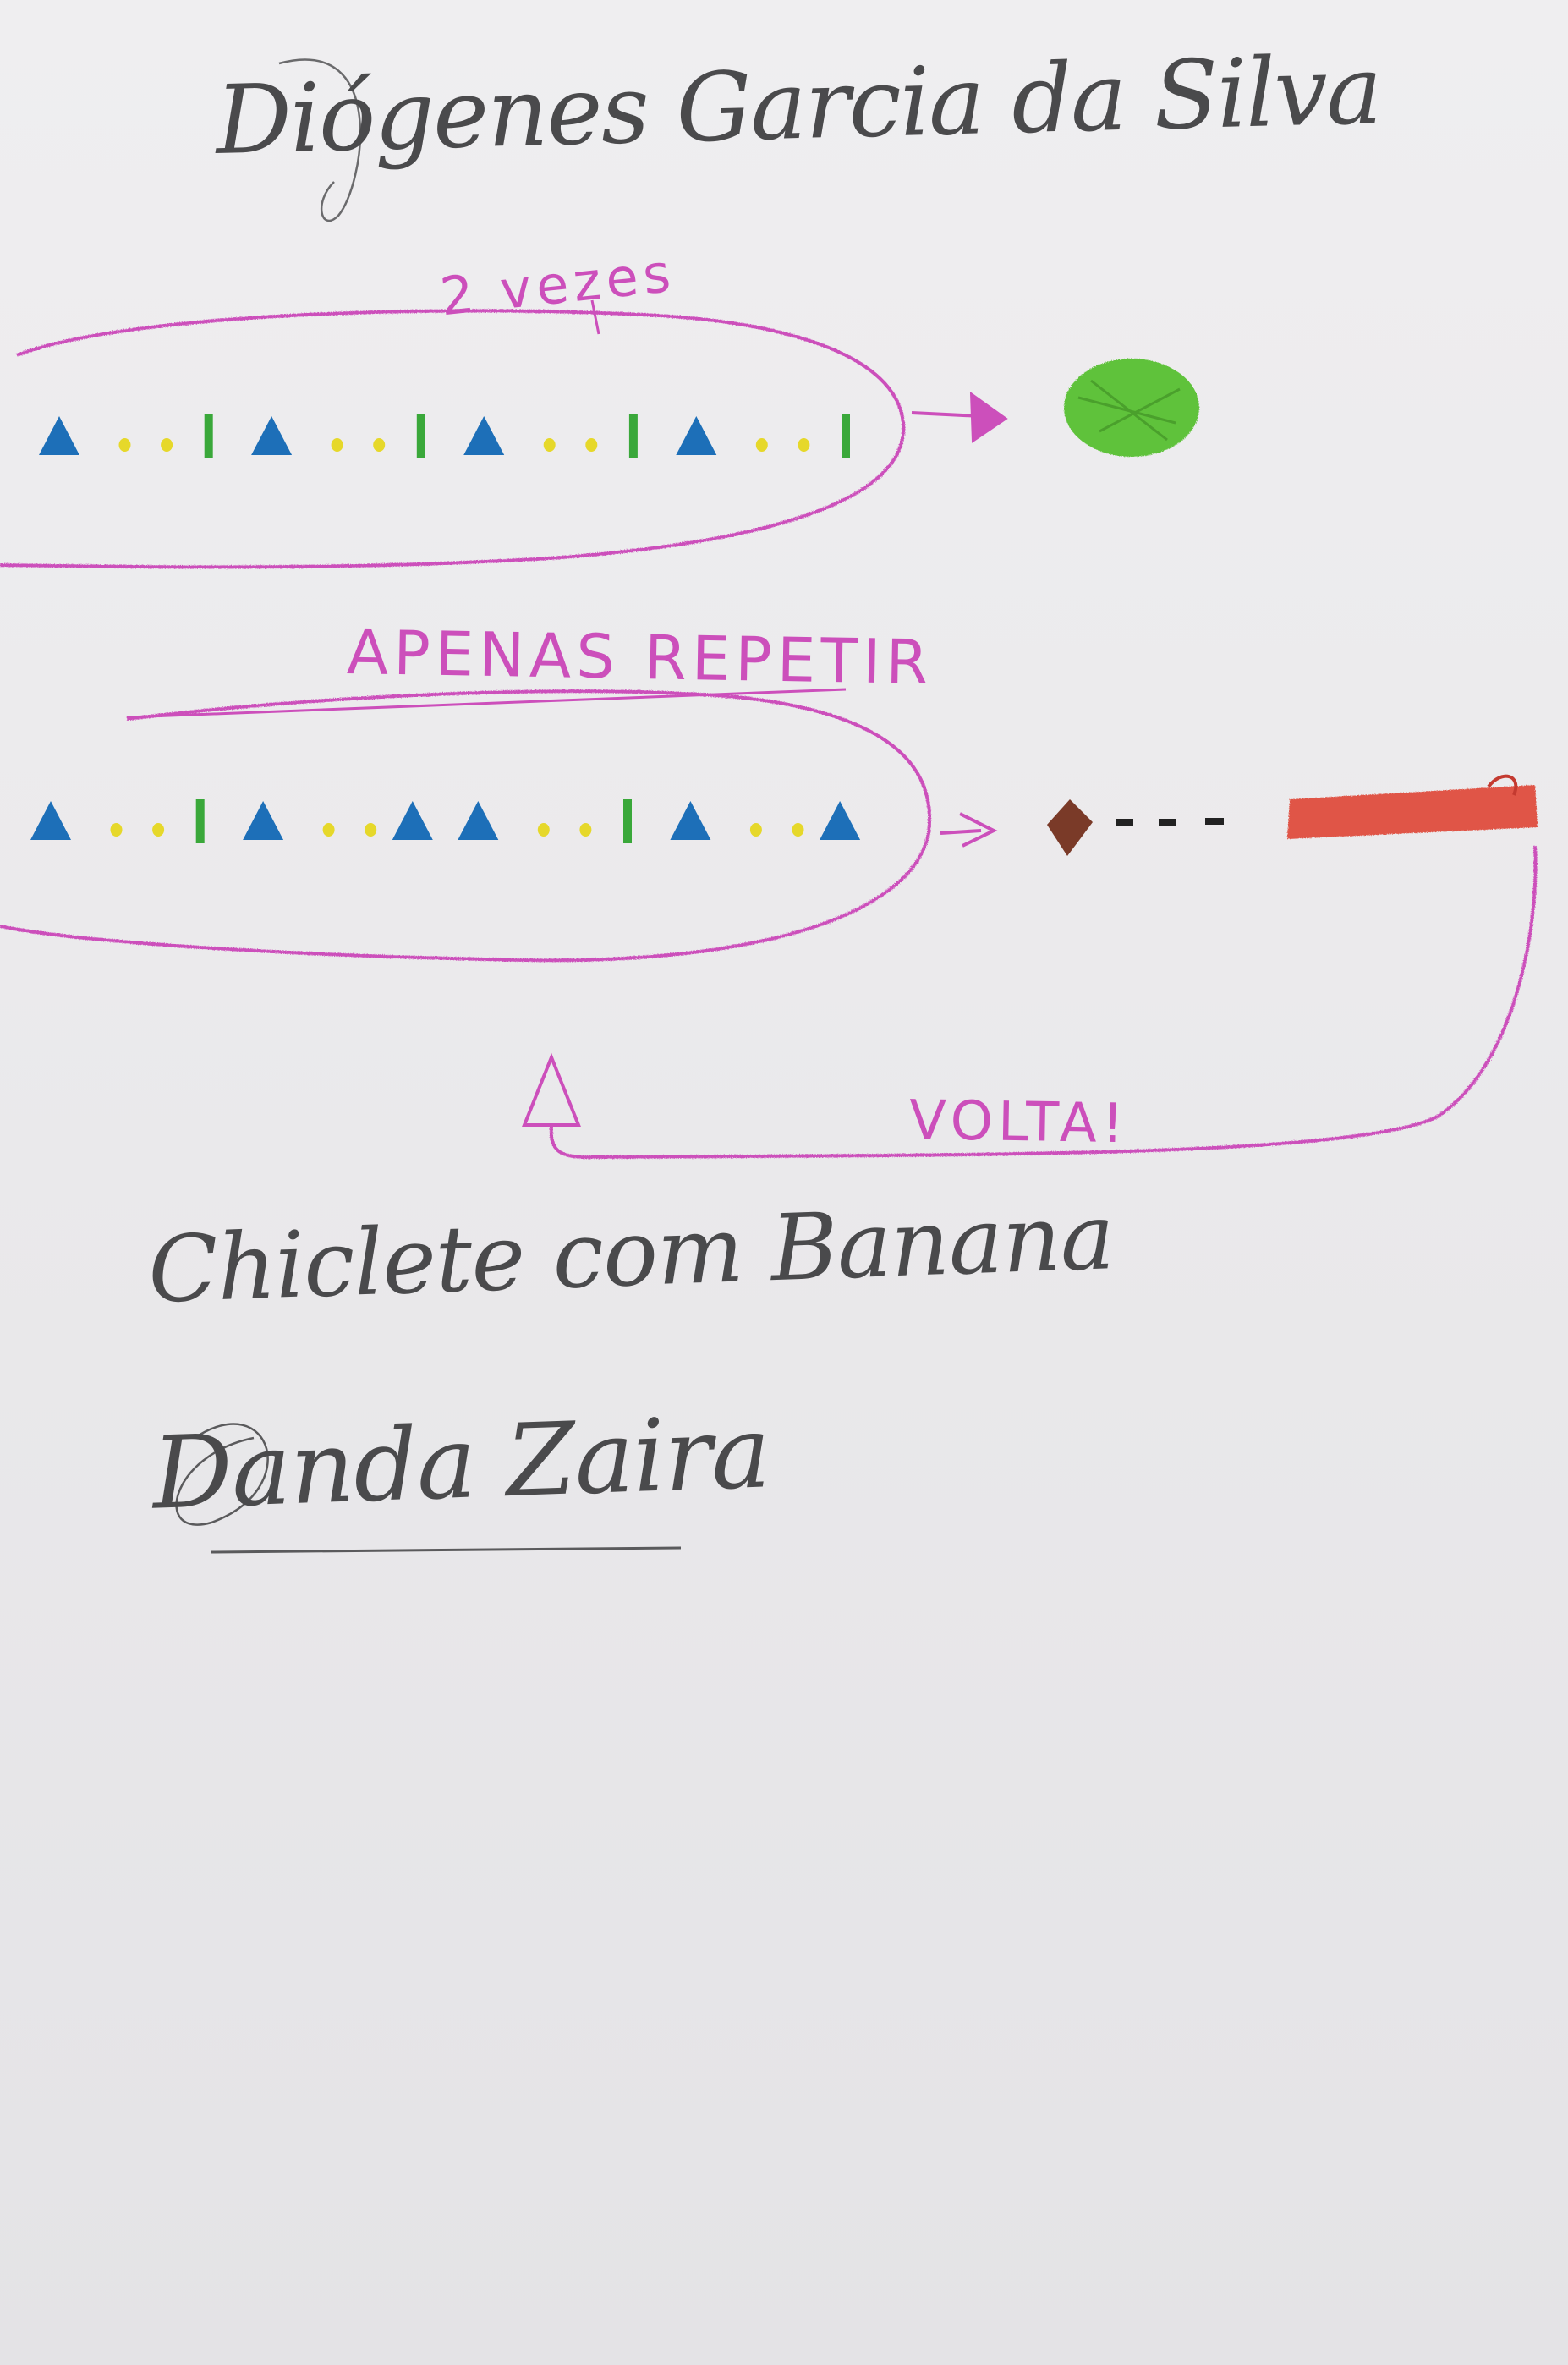 Image resolution: width=1568 pixels, height=2365 pixels. Describe the element at coordinates (320, 140) in the screenshot. I see `title-flourish` at that location.